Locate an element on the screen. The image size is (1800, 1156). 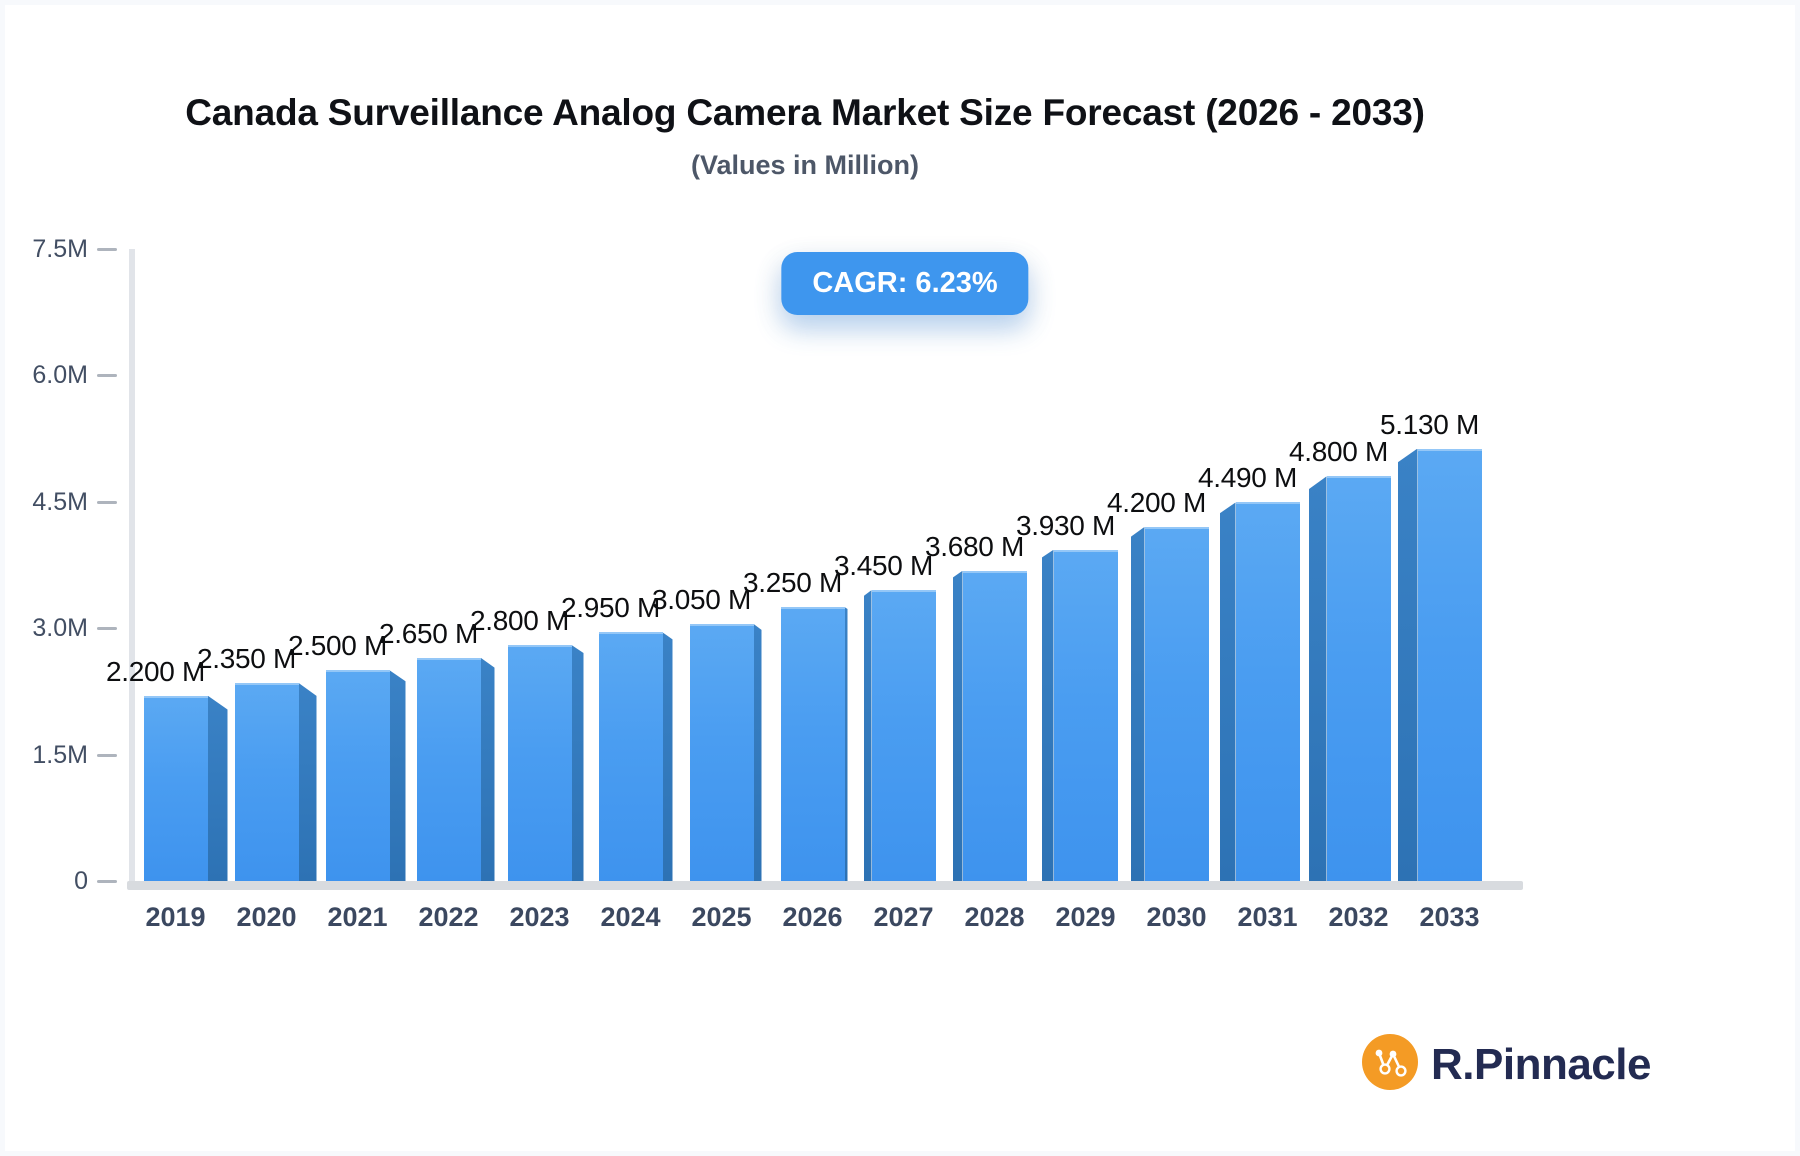
y-axis-line is located at coordinates (132, 569).